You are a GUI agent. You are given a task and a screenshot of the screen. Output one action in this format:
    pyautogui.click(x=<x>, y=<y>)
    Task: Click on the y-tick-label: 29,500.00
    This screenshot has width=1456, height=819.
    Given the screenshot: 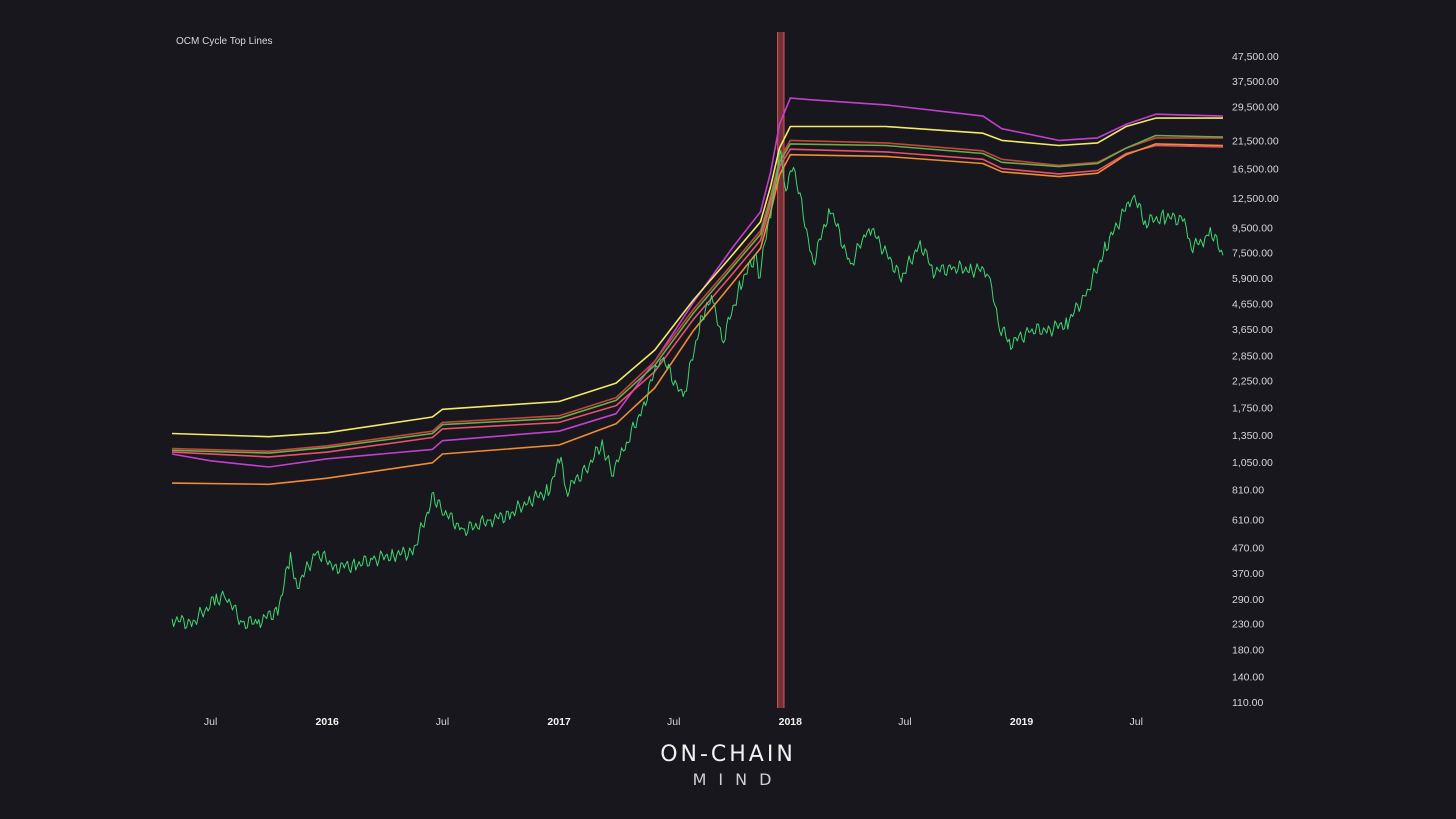 What is the action you would take?
    pyautogui.click(x=1255, y=108)
    